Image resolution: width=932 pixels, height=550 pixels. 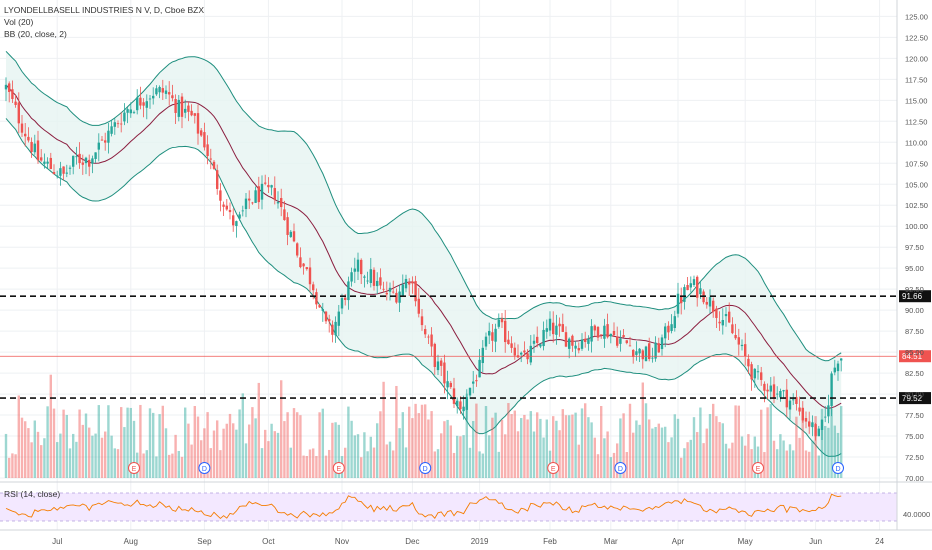 I want to click on y-tick-label: 70.00, so click(x=914, y=478).